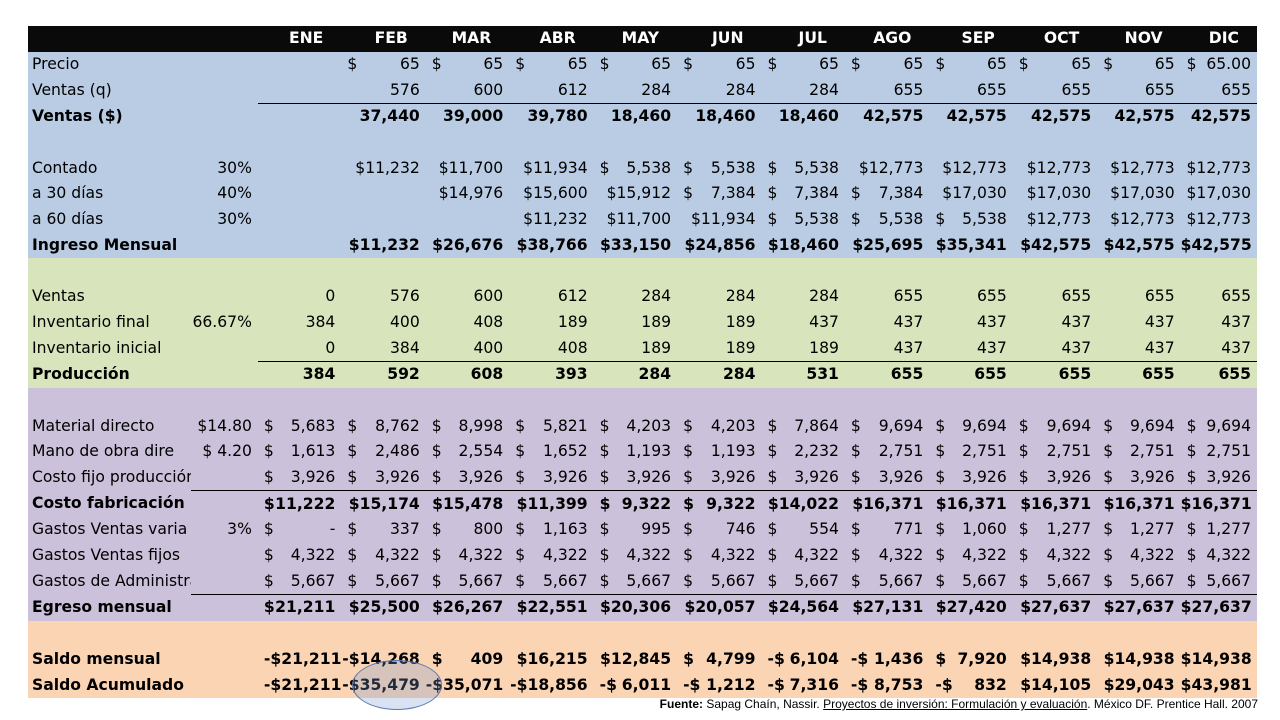 This screenshot has width=1280, height=720. Describe the element at coordinates (383, 348) in the screenshot. I see `value-cell: 384` at that location.